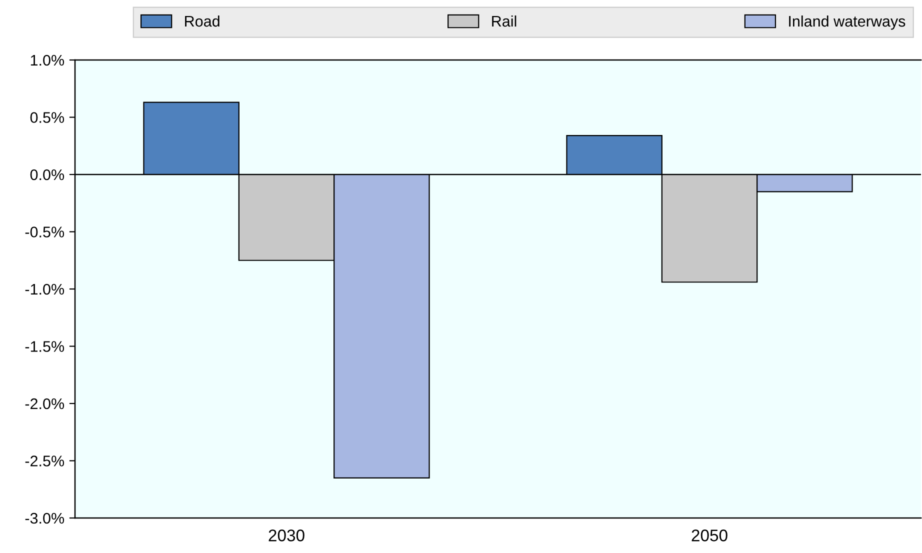  I want to click on y-tick-label: -1.5%, so click(44, 346).